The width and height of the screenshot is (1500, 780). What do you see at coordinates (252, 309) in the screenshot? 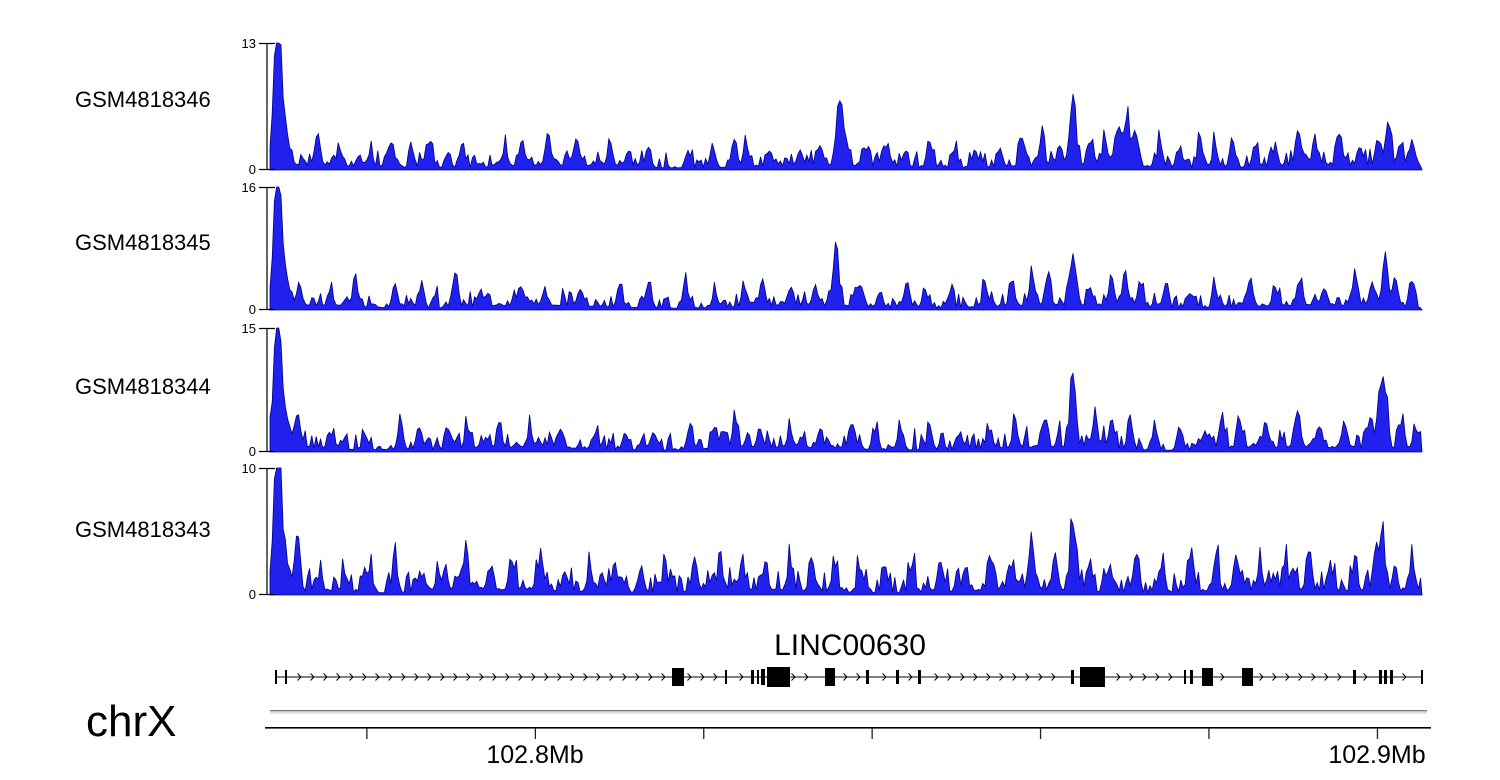
I see `y-axis-zero-label-2: 0` at bounding box center [252, 309].